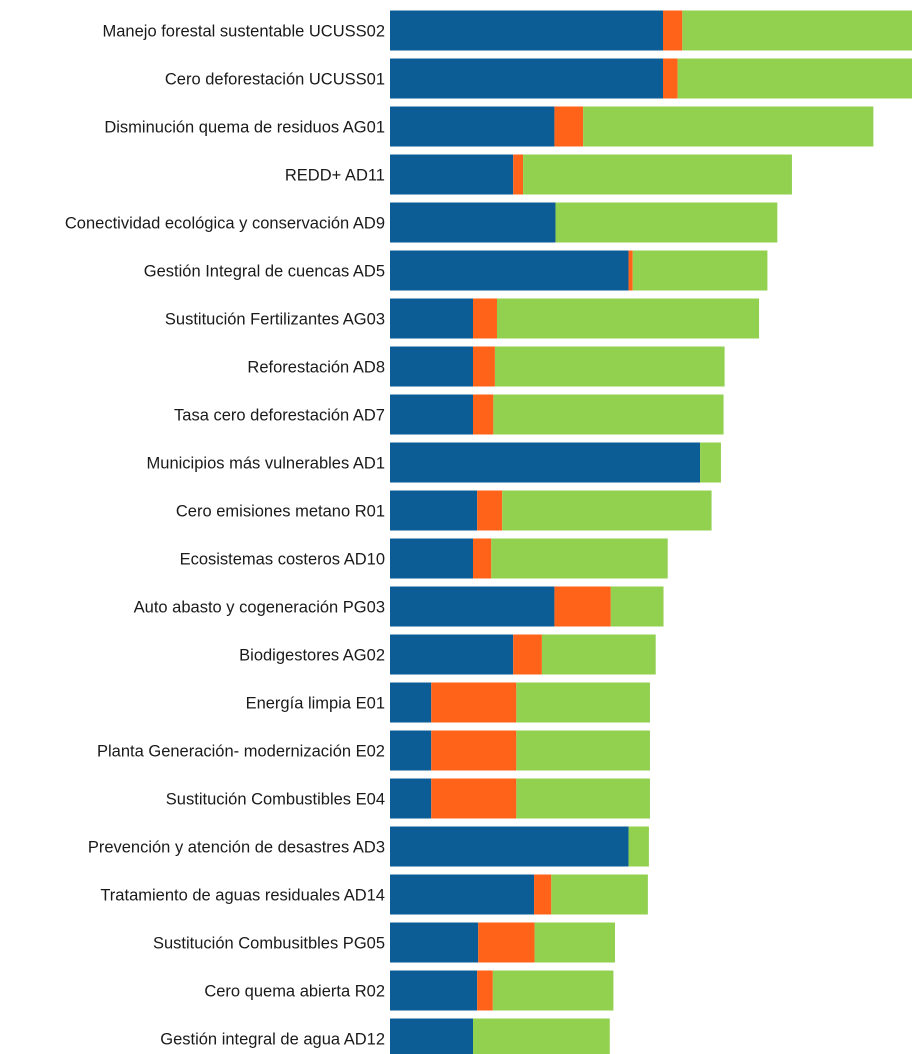  What do you see at coordinates (236, 848) in the screenshot?
I see `category-label: Prevención y atención de desastres AD3` at bounding box center [236, 848].